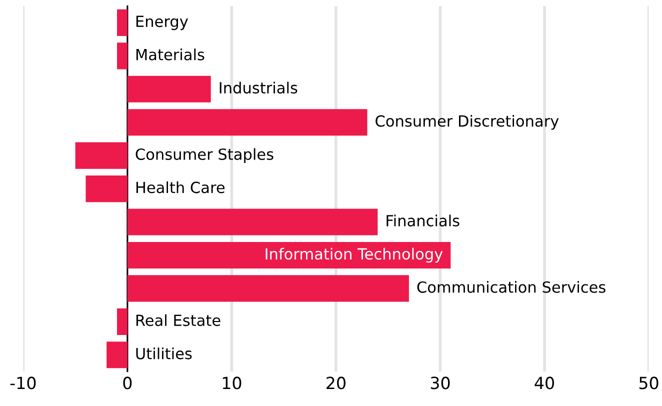 This screenshot has height=406, width=662. Describe the element at coordinates (23, 383) in the screenshot. I see `x-tick-label: -10` at that location.